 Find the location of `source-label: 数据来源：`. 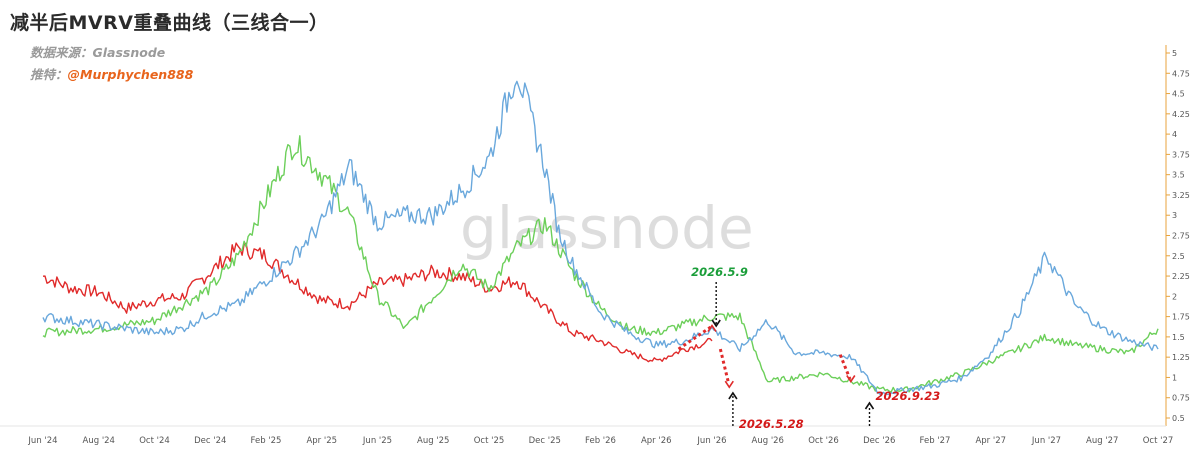

source-label: 数据来源： is located at coordinates (61, 52).